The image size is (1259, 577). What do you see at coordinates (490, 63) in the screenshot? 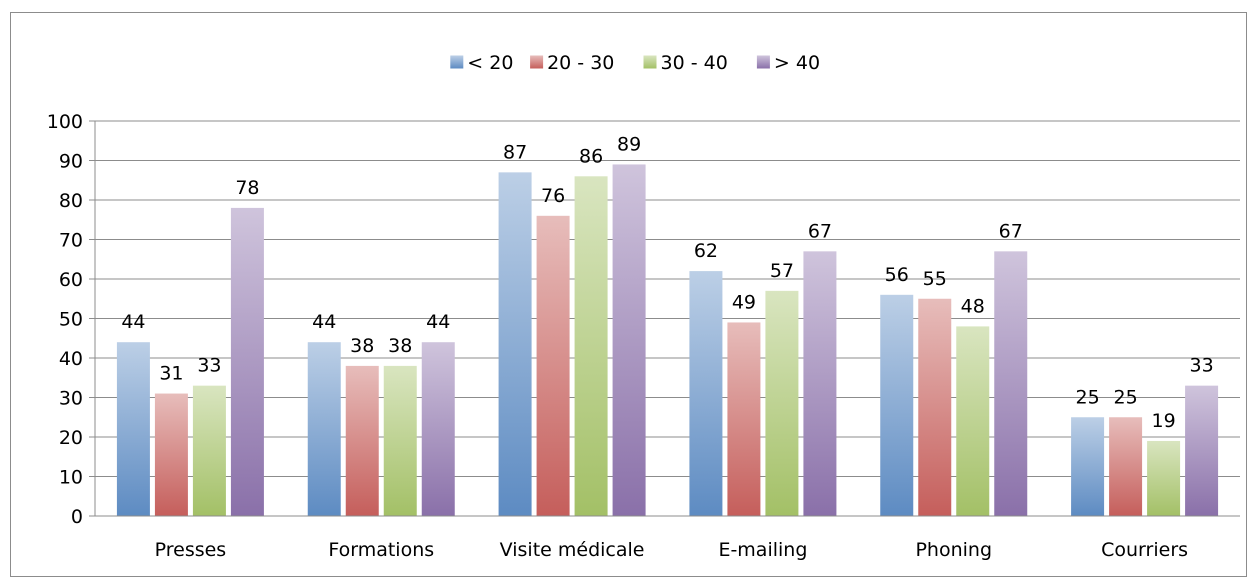
I see `legend-label: < 20` at bounding box center [490, 63].